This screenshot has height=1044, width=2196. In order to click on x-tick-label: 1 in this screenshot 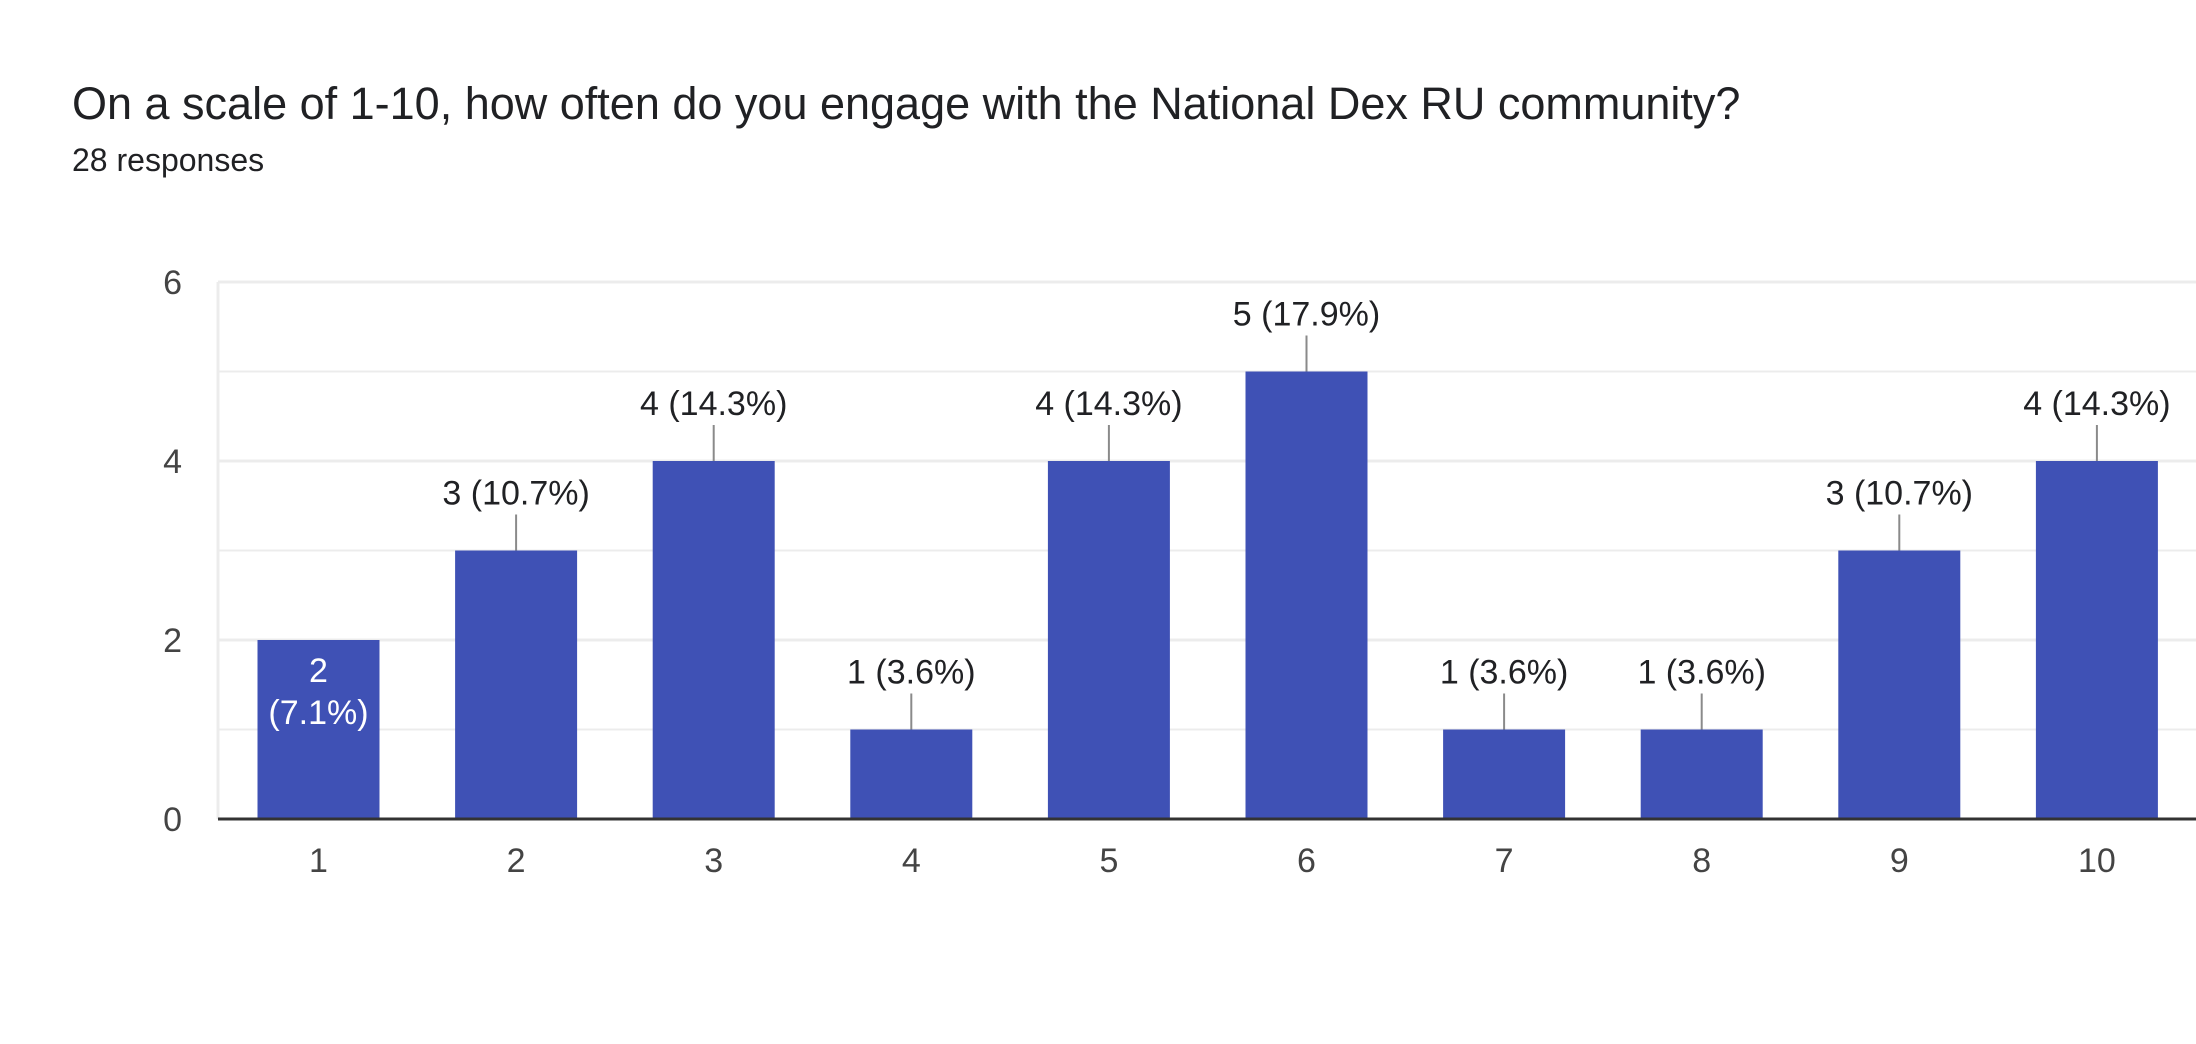, I will do `click(318, 861)`.